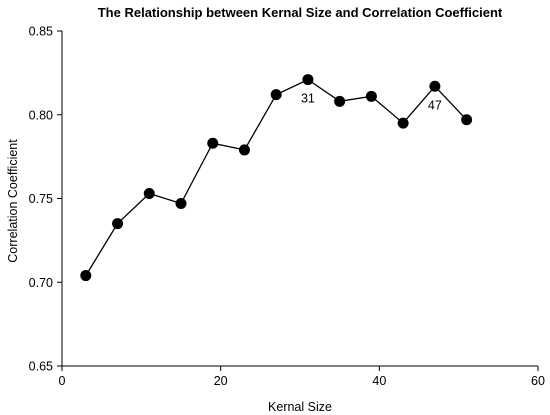 This screenshot has height=415, width=550. I want to click on y-tick-label: 0.75, so click(41, 199).